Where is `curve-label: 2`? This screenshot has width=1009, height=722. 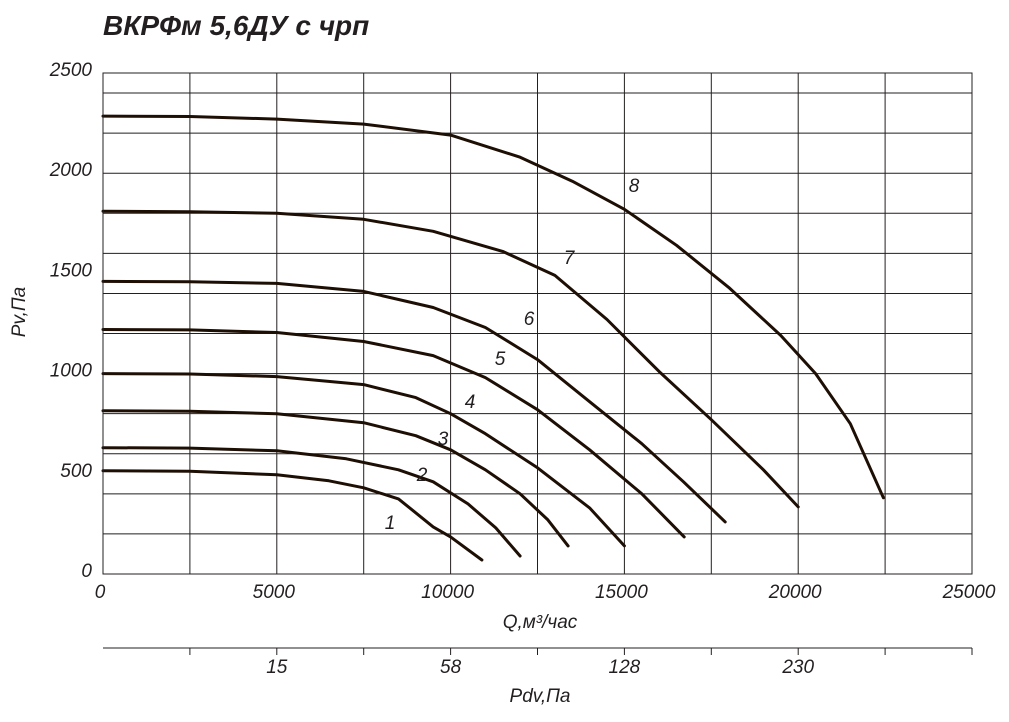
curve-label: 2 is located at coordinates (422, 475).